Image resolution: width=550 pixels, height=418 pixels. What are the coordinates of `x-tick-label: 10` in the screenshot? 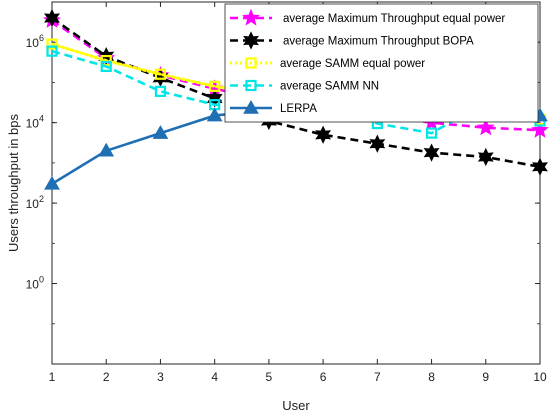 It's located at (540, 377).